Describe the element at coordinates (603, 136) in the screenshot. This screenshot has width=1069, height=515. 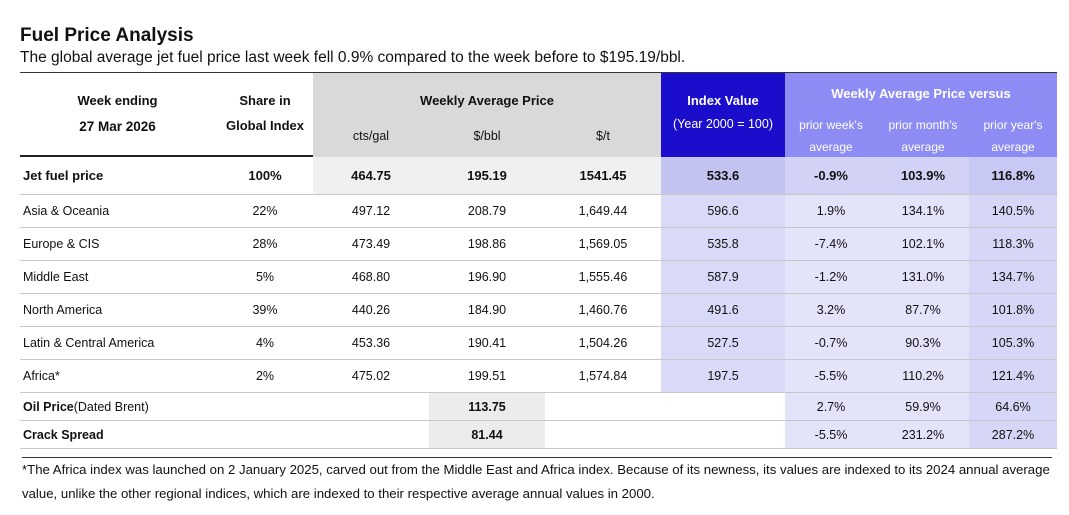
I see `unit-usd-t: $/t` at that location.